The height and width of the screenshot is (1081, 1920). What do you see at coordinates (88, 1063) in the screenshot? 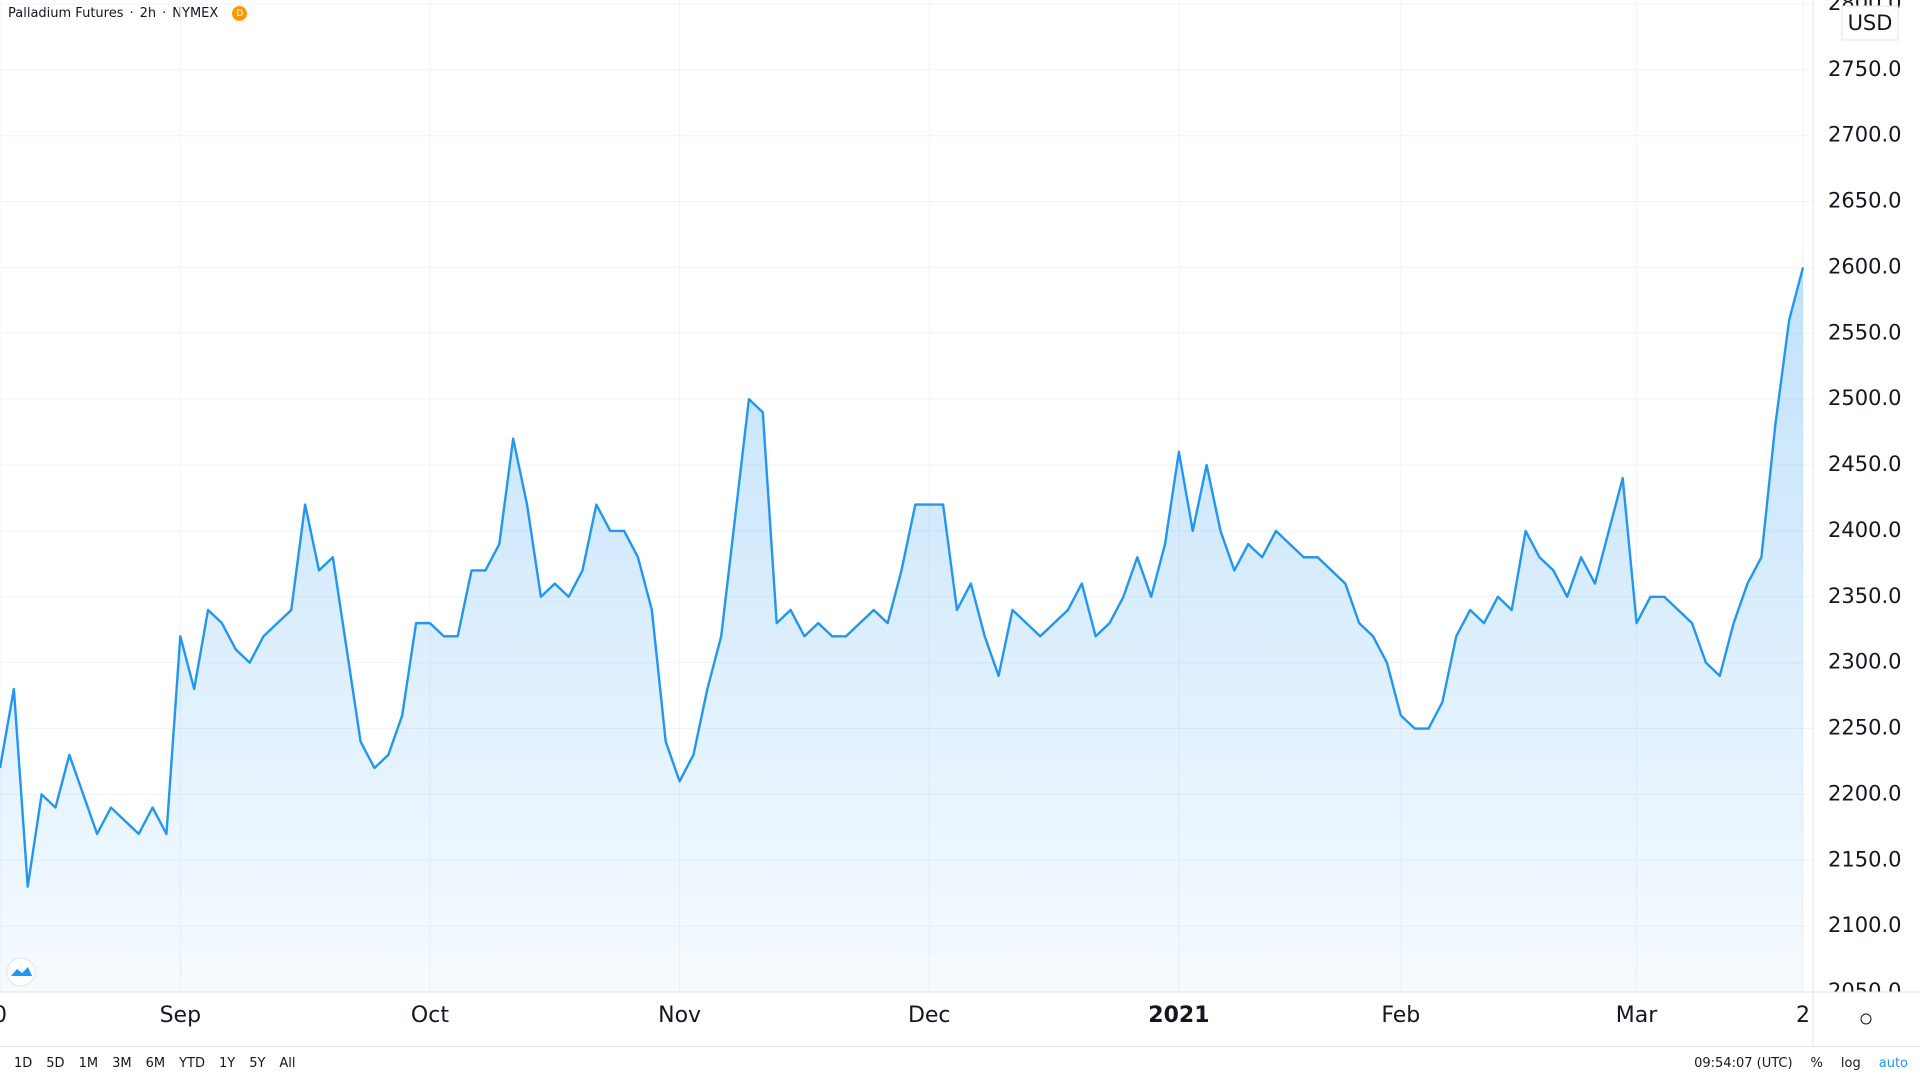
I see `range-button: 1M` at bounding box center [88, 1063].